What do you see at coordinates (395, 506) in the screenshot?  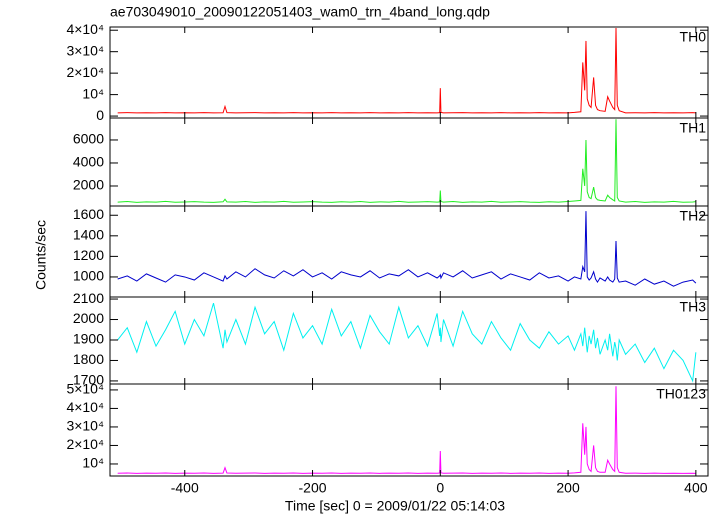 I see `x-axis-label: Time [sec] 0 = 2009/01/22 05:14:03` at bounding box center [395, 506].